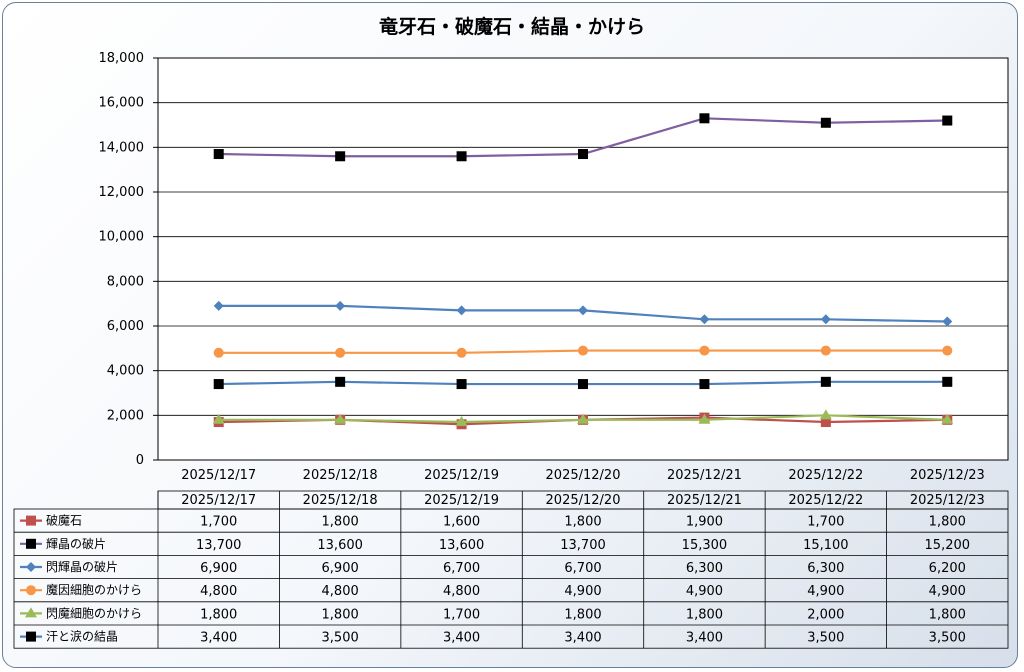  I want to click on x-tick-label: 2025/12/22, so click(825, 475).